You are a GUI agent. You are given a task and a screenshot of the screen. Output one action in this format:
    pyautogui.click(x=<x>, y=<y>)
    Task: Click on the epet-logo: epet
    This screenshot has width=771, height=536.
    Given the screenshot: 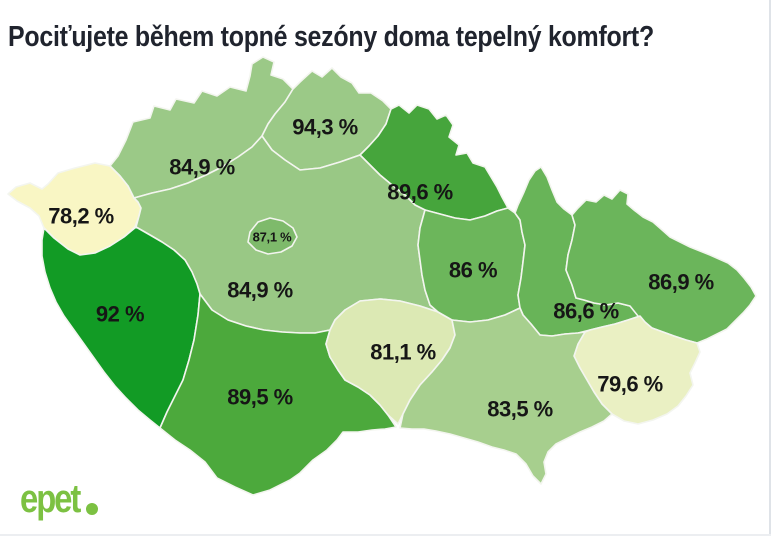 What is the action you would take?
    pyautogui.click(x=59, y=499)
    